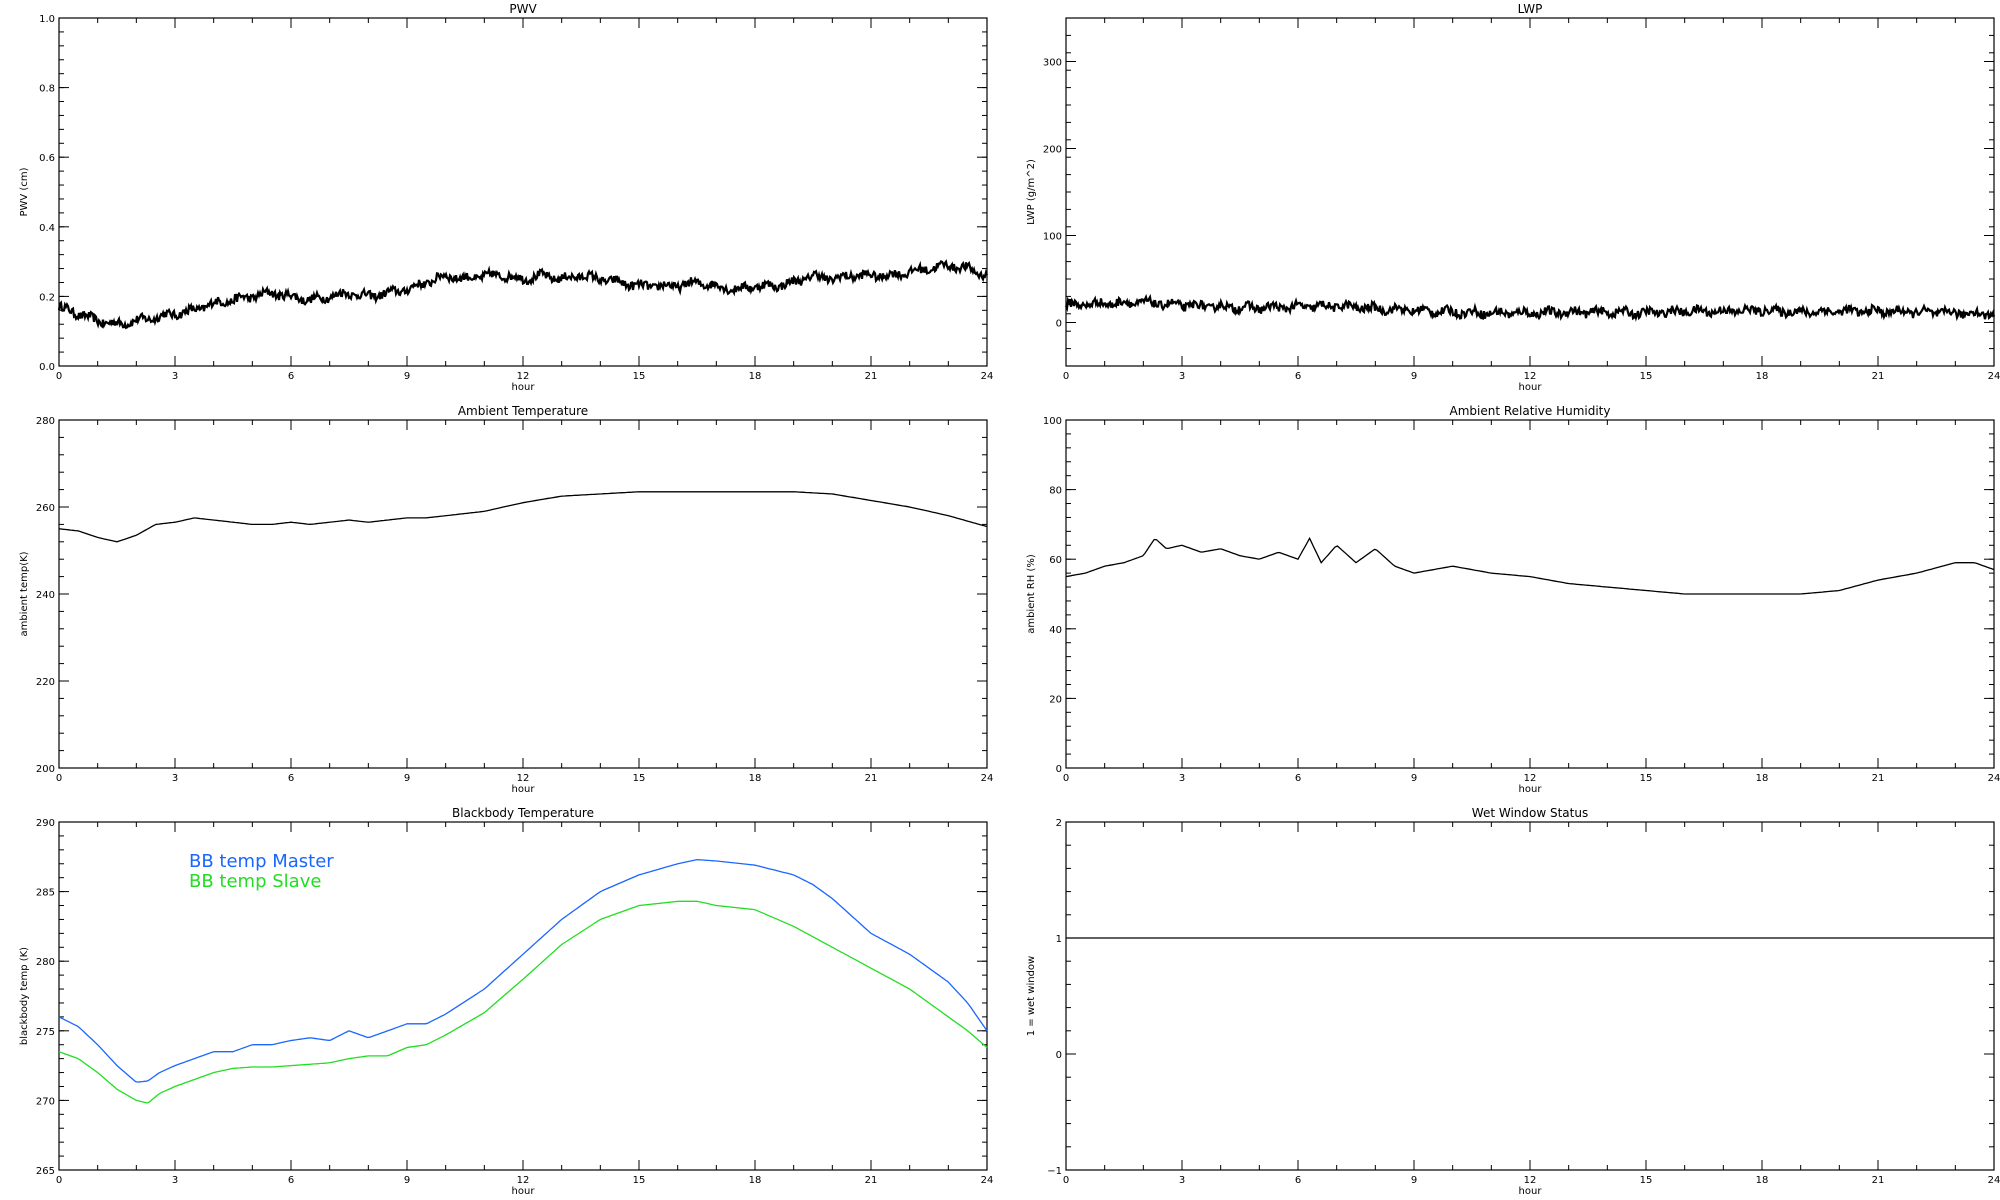  I want to click on y-axis-label: ambient temp(K), so click(24, 593).